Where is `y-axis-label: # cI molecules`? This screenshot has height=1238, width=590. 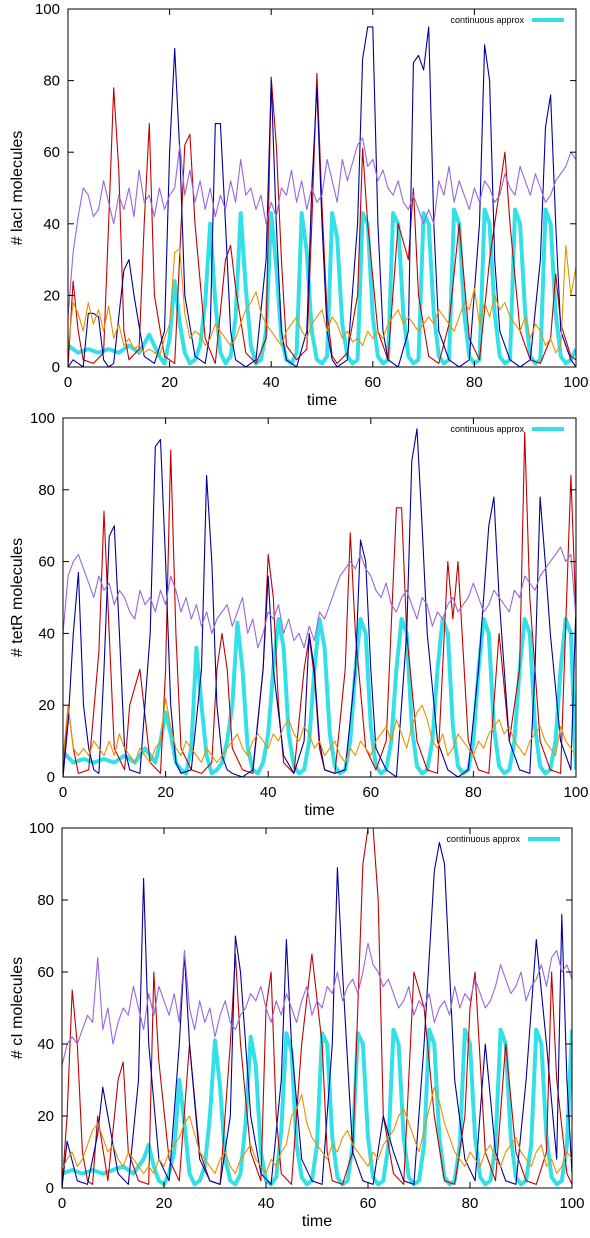 y-axis-label: # cI molecules is located at coordinates (17, 1008).